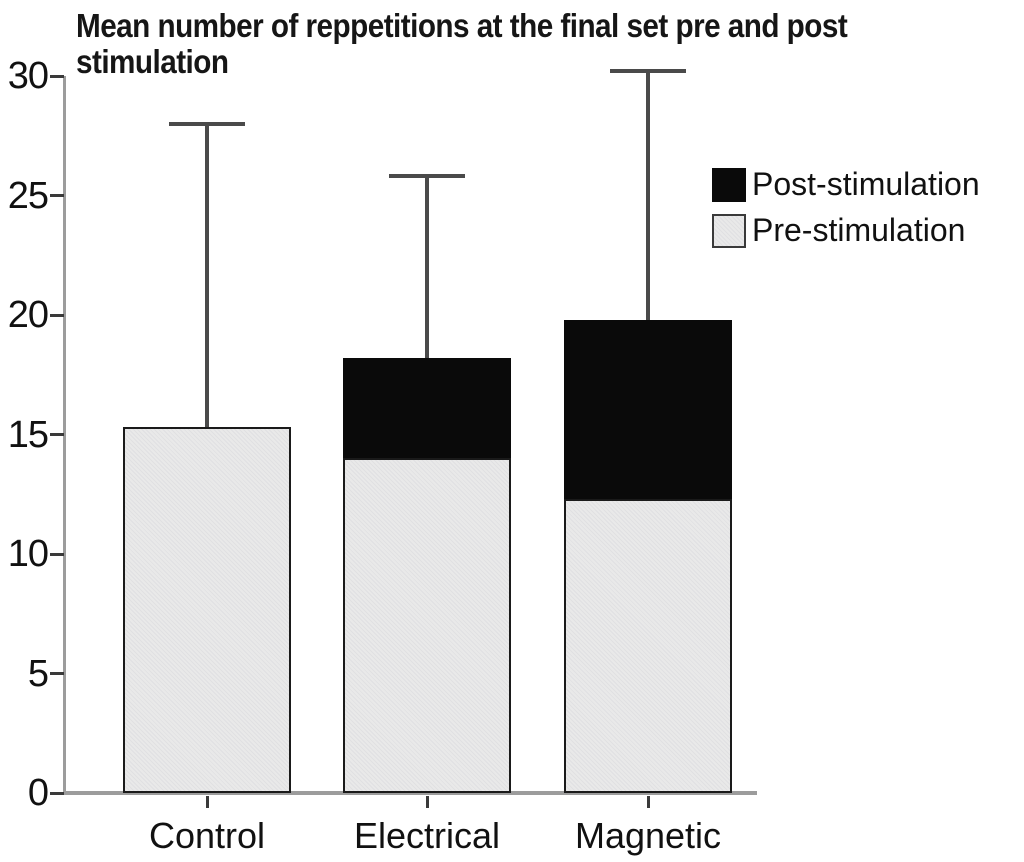  What do you see at coordinates (866, 184) in the screenshot?
I see `legend-label-post-stimulation: Post-stimulation` at bounding box center [866, 184].